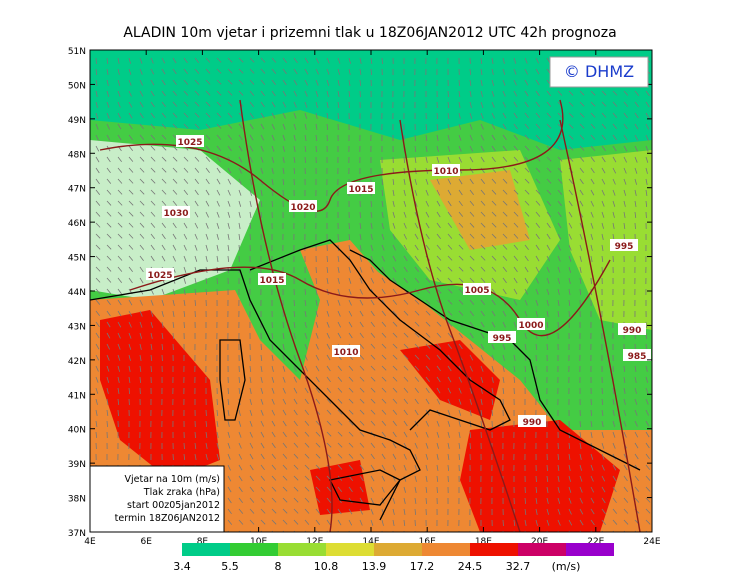 The height and width of the screenshot is (586, 740). I want to click on lat-label: 49N, so click(77, 121).